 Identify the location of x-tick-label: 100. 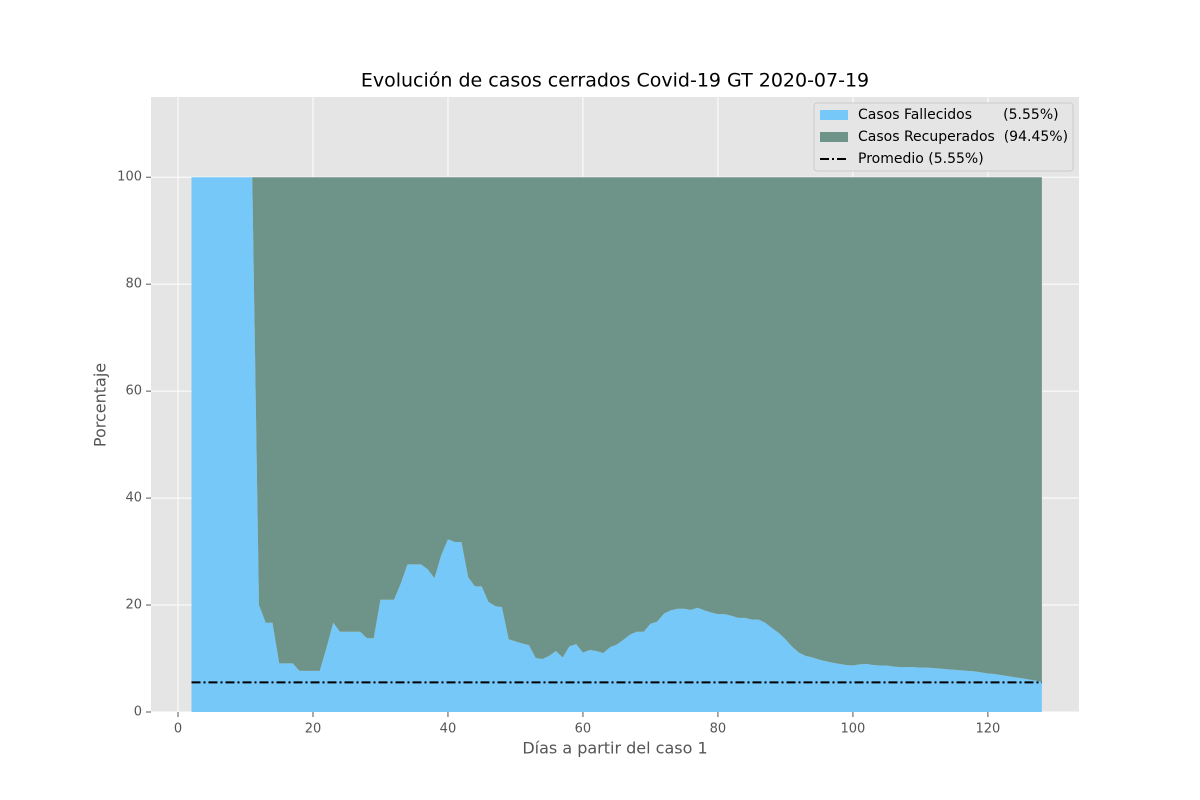
(852, 729).